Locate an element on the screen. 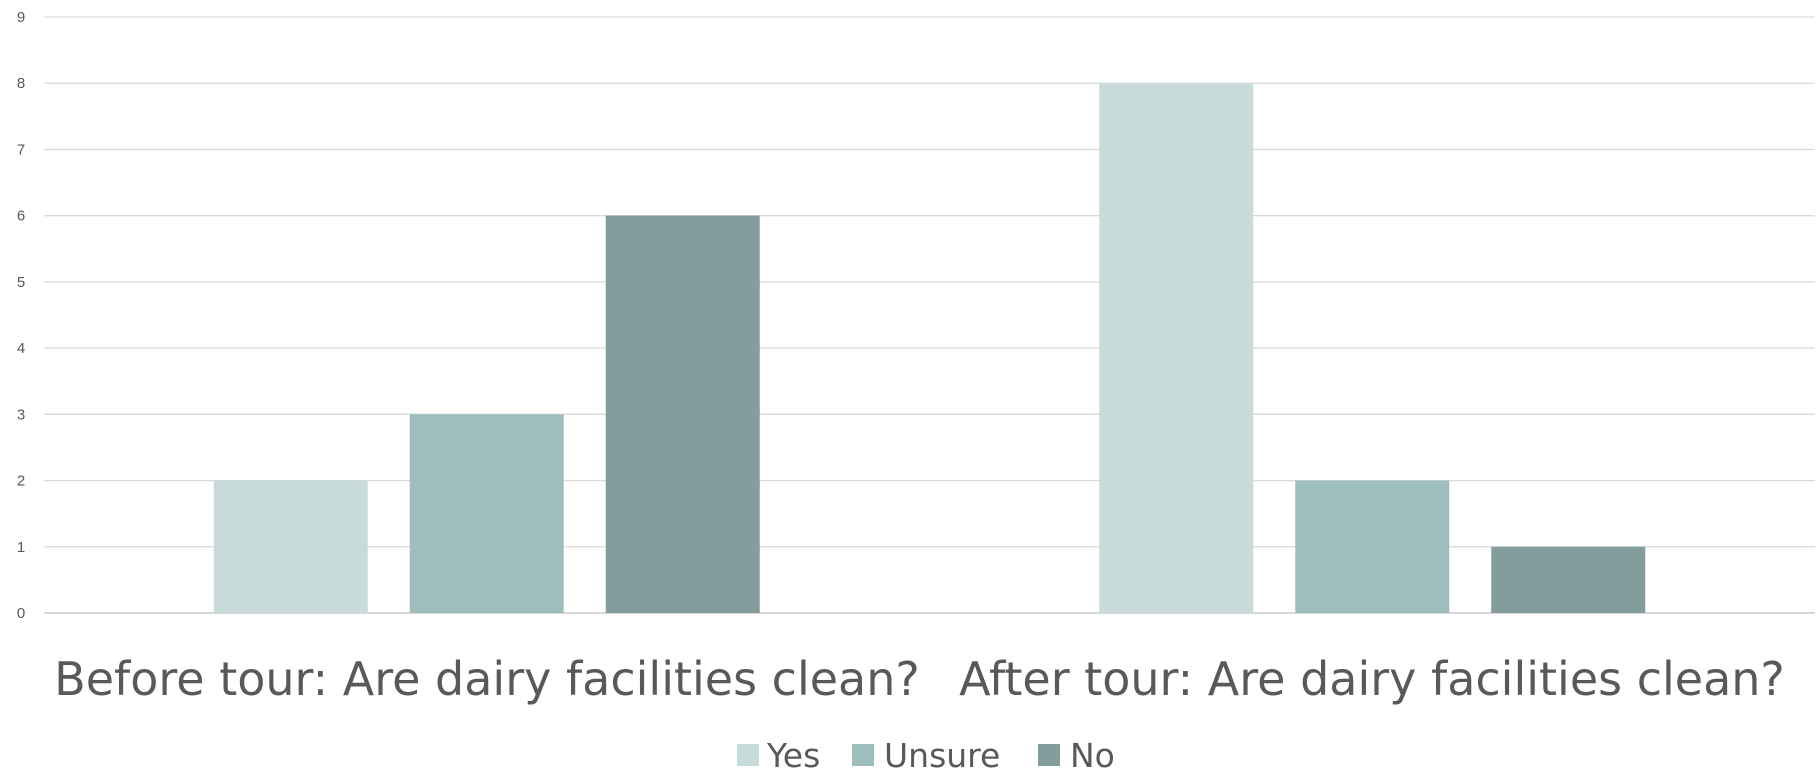  y-axis-tick-labels: 0 1 2 3 4 5 6 7 8 9 is located at coordinates (21, 315).